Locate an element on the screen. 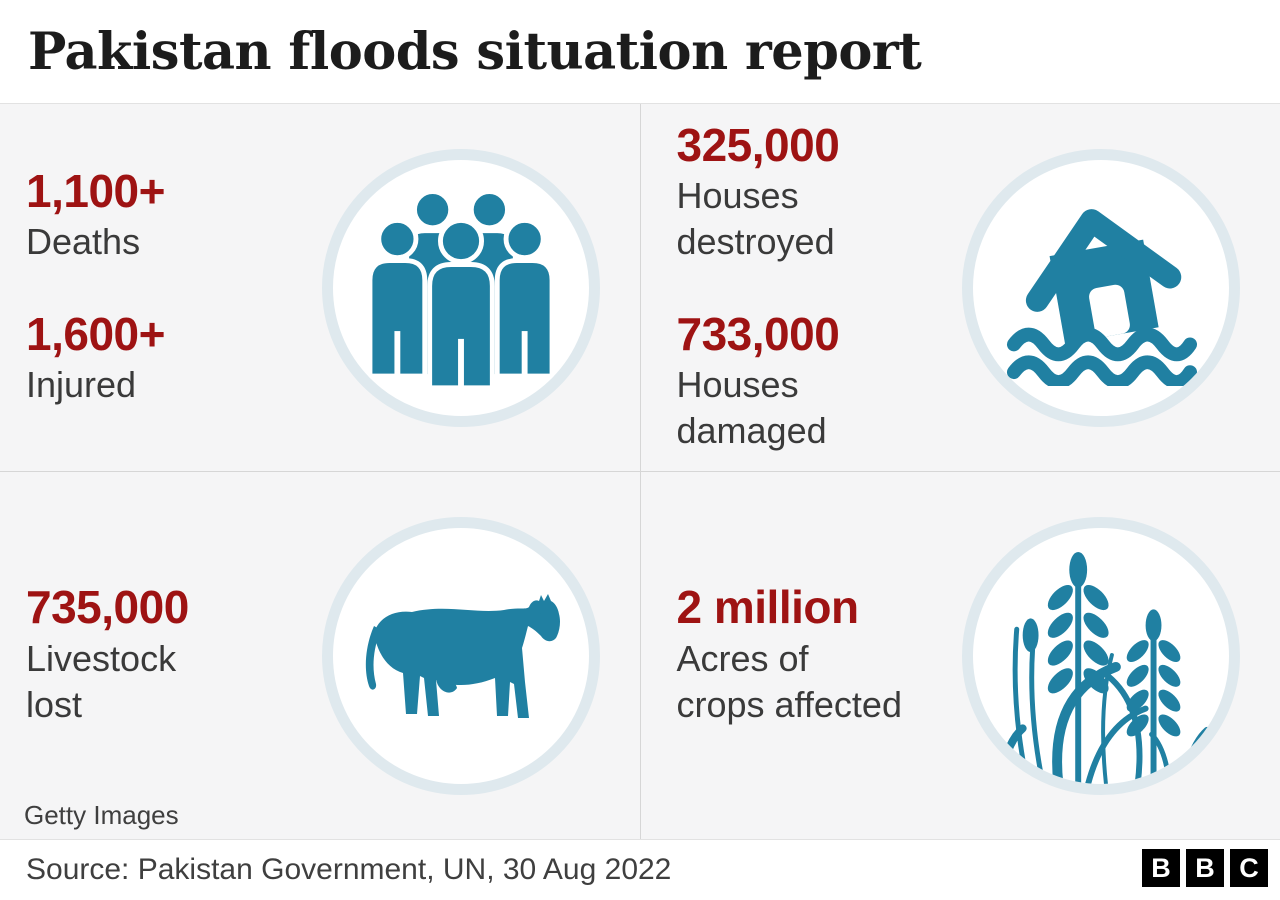 This screenshot has height=900, width=1280. stat-houses-damaged: 733,000 Houses damaged is located at coordinates (819, 380).